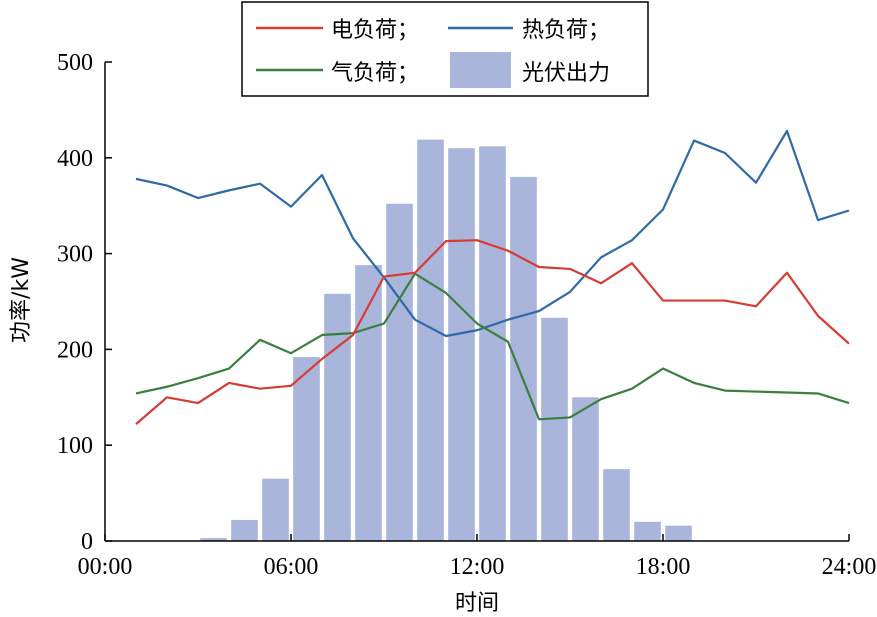 The width and height of the screenshot is (877, 617). I want to click on y-tick-label: 100, so click(75, 446).